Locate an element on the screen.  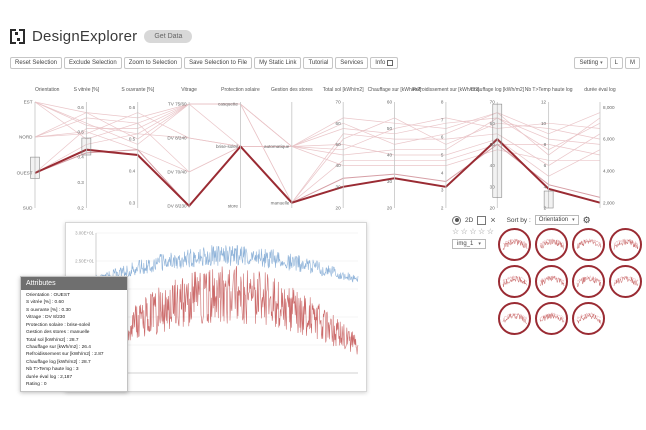
pcp-tick-label: DV 70/40 is located at coordinates (177, 172).